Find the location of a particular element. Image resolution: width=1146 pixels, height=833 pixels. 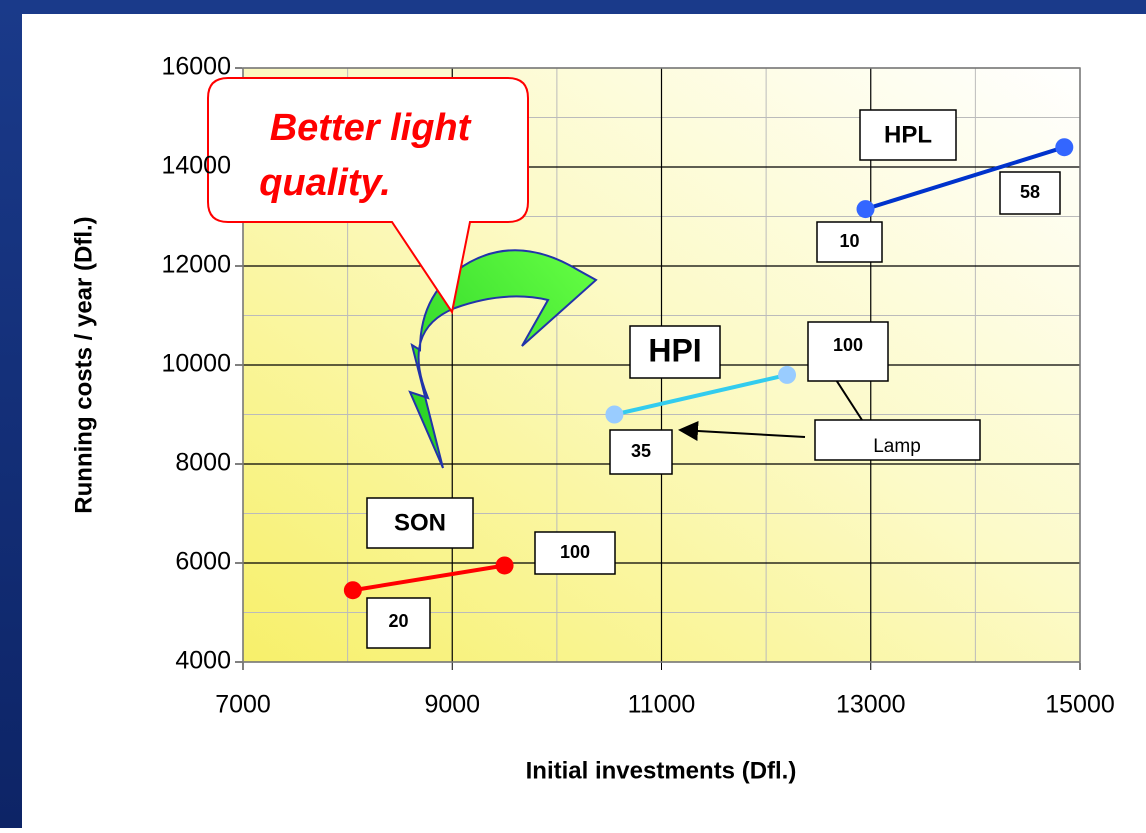

y-tick-label: 8000 is located at coordinates (203, 463).